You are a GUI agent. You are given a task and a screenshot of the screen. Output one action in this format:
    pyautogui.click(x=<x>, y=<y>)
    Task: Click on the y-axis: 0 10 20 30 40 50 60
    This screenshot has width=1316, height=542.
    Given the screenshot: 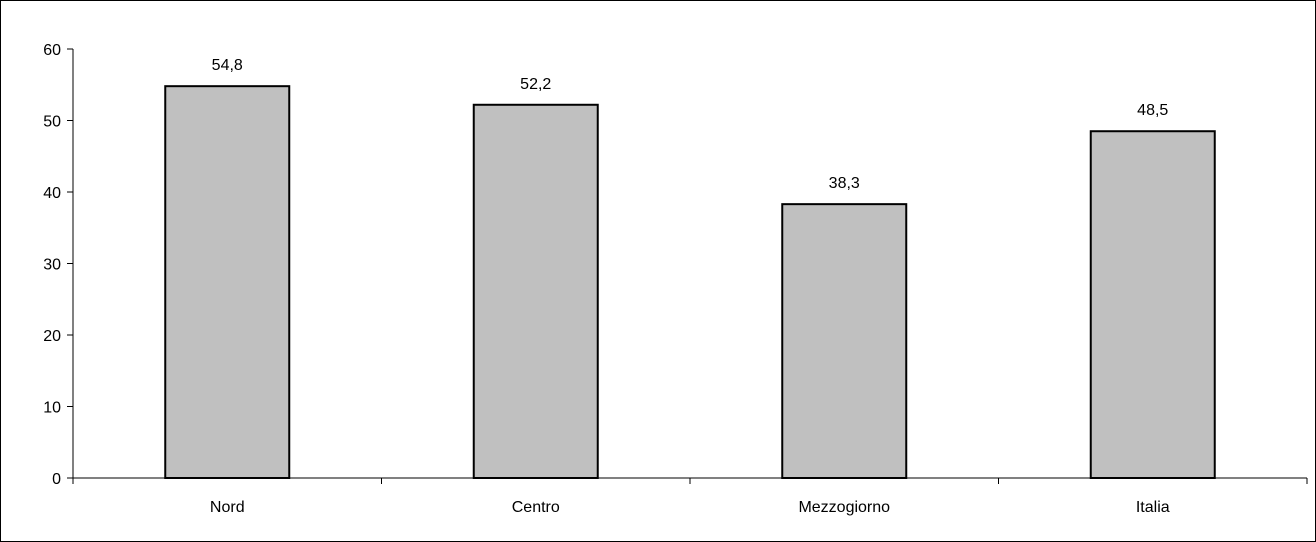 What is the action you would take?
    pyautogui.click(x=58, y=265)
    